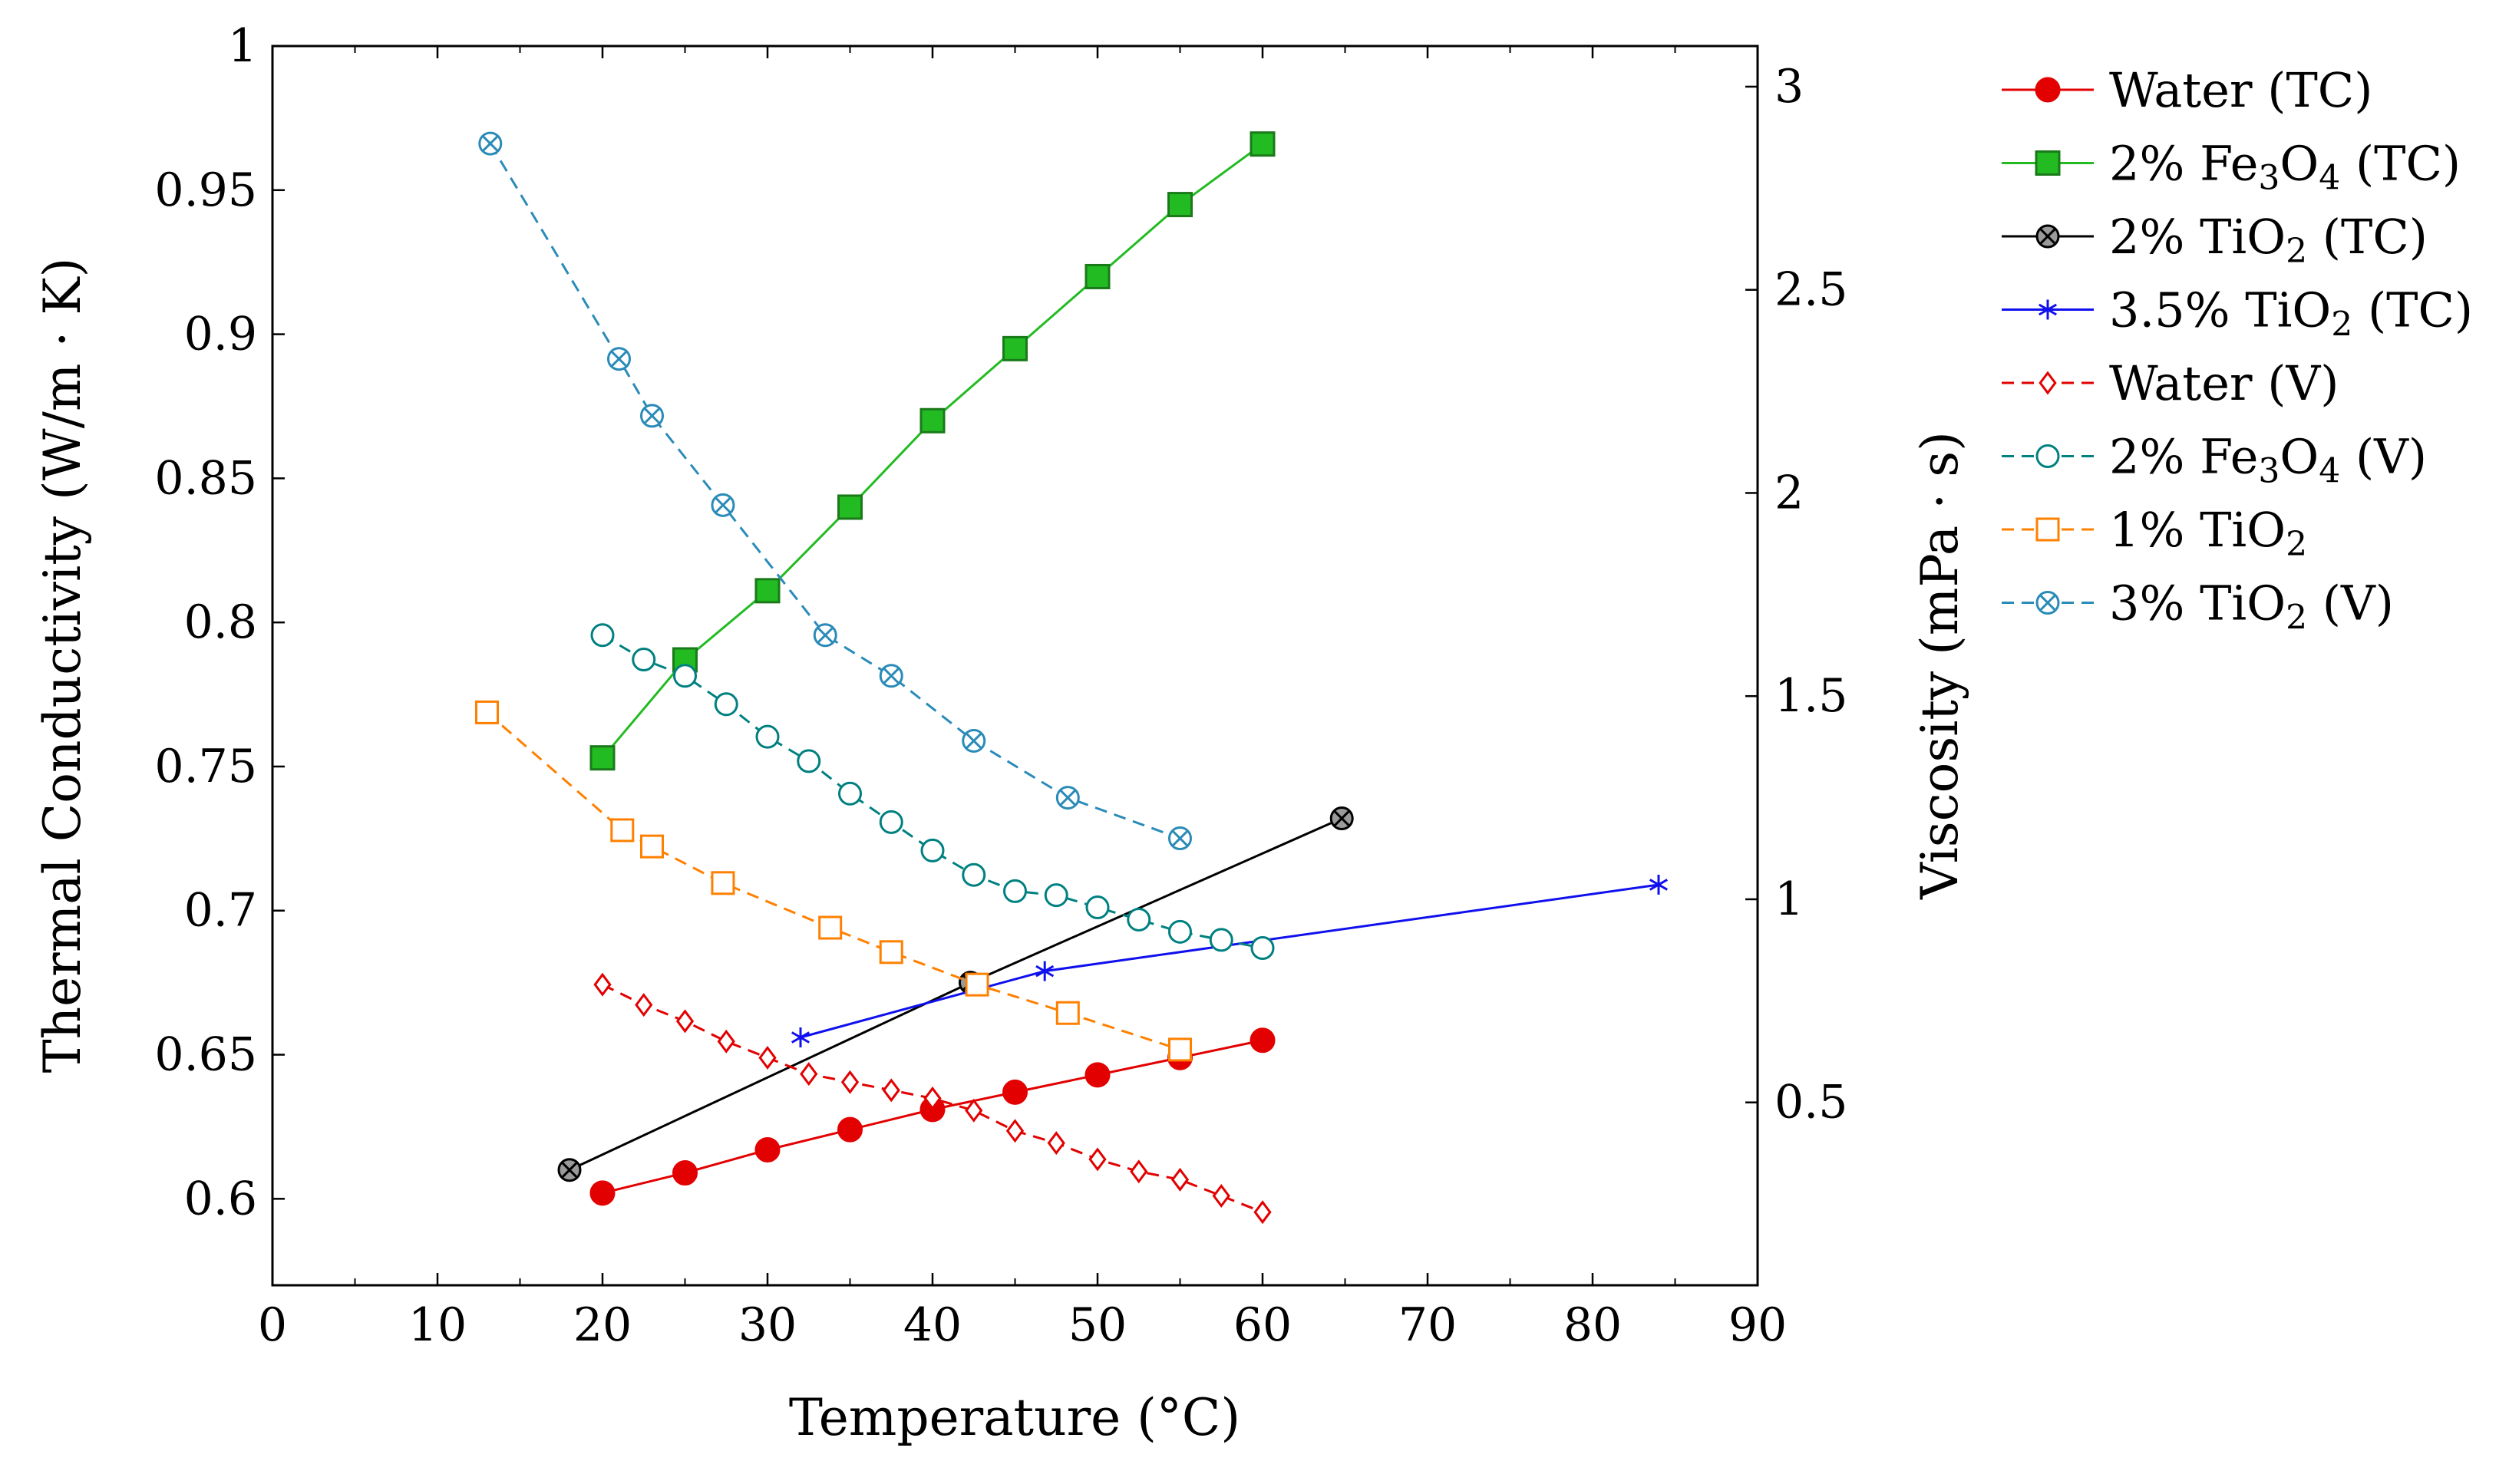 This screenshot has height=1484, width=2509. I want to click on y-right-tick-label: 2, so click(1789, 493).